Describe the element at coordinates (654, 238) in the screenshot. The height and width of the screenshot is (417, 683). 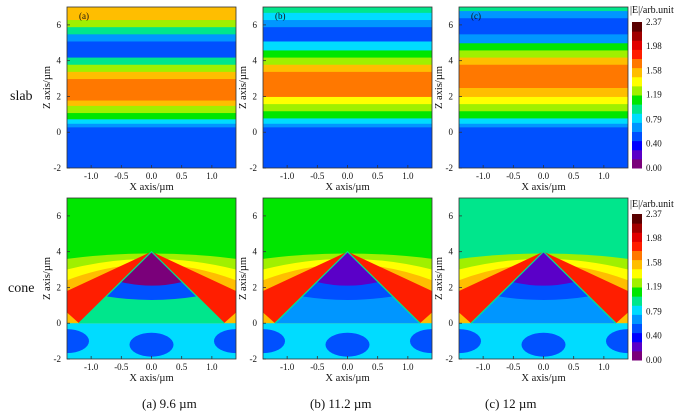
I see `colorbar-tick-label: 1.98` at that location.